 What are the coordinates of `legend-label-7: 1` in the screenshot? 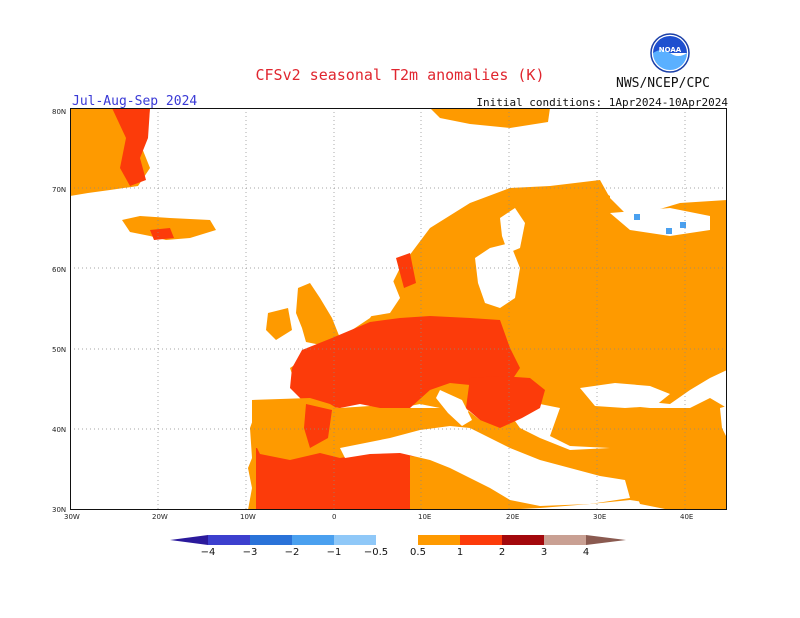 It's located at (460, 552).